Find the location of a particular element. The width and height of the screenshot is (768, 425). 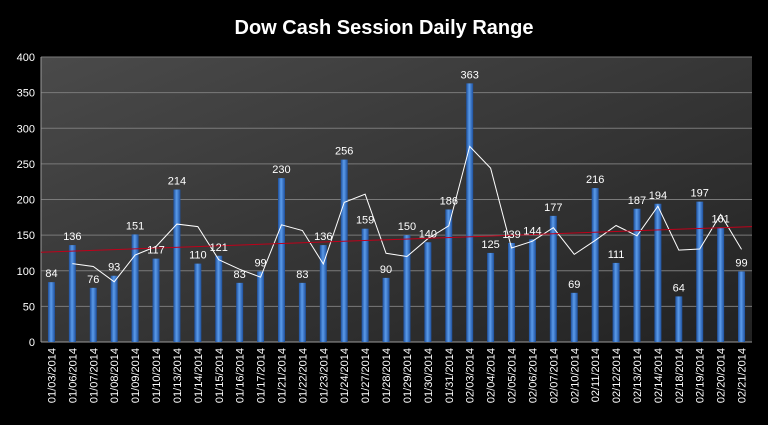

x-tick-label: 01/31/2014 is located at coordinates (450, 375).